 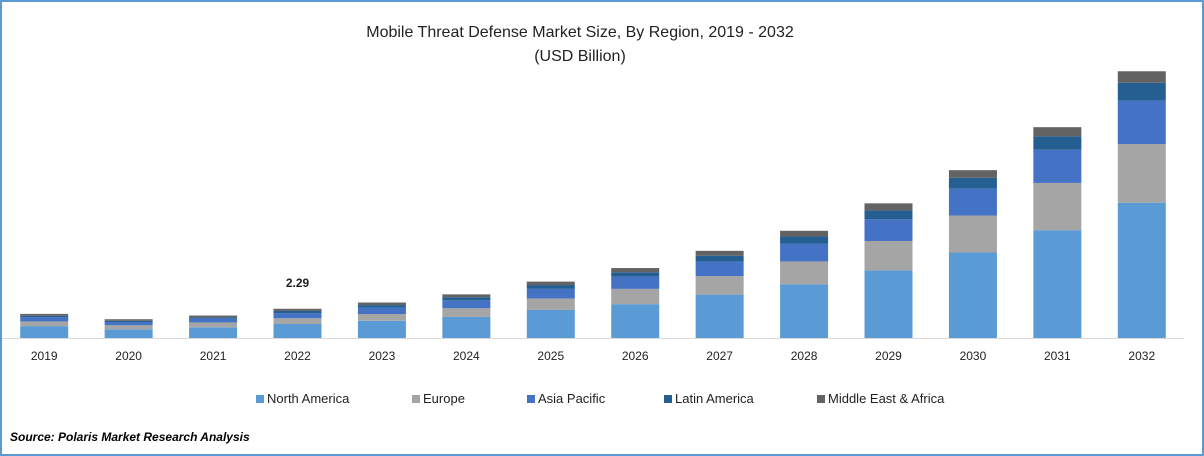 What do you see at coordinates (550, 287) in the screenshot?
I see `bar-2025-latin-america` at bounding box center [550, 287].